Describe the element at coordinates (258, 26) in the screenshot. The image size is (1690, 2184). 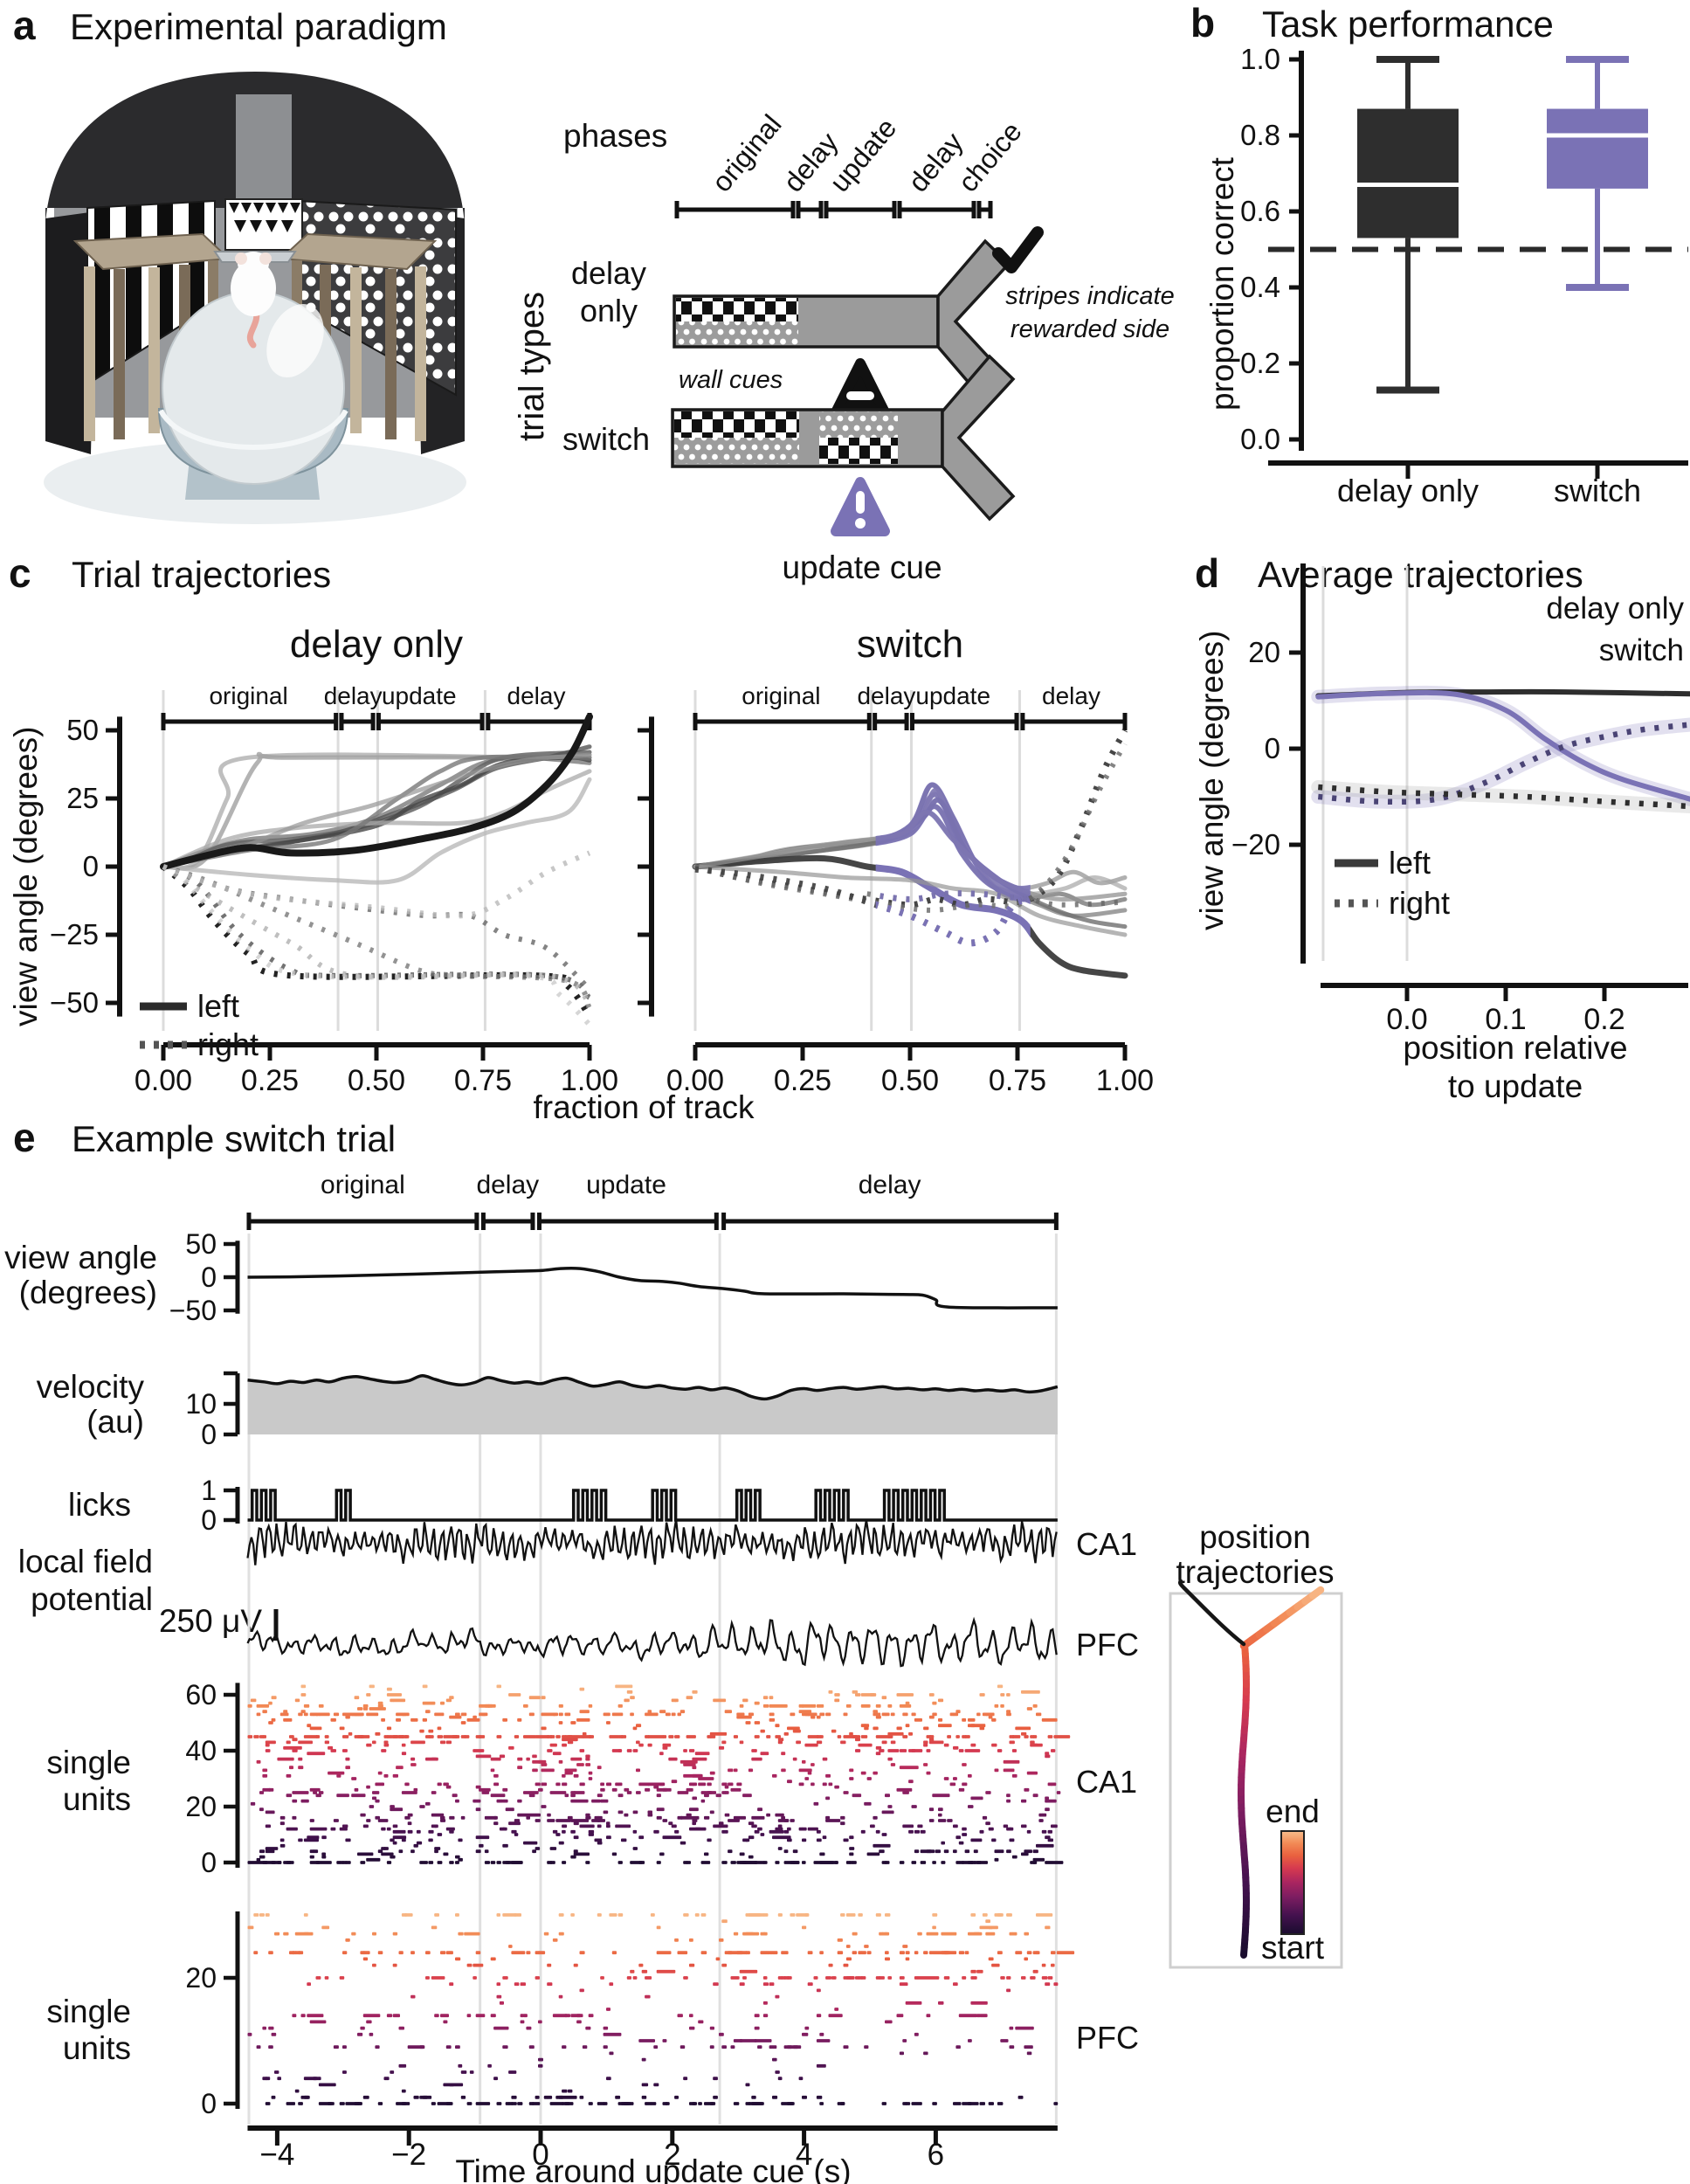
I see `panel-a-title: Experimental paradigm` at that location.